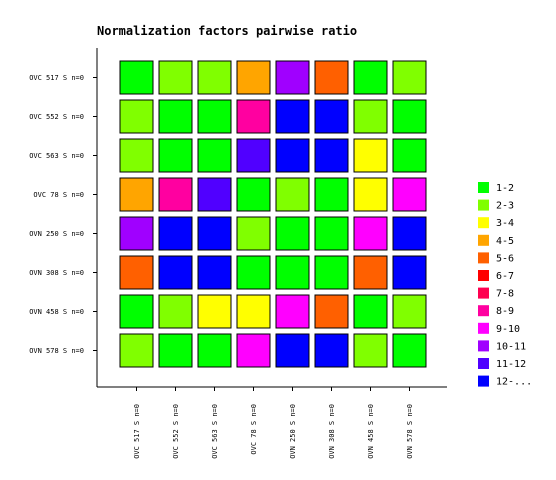  I want to click on legend-label: 2-3, so click(505, 206).